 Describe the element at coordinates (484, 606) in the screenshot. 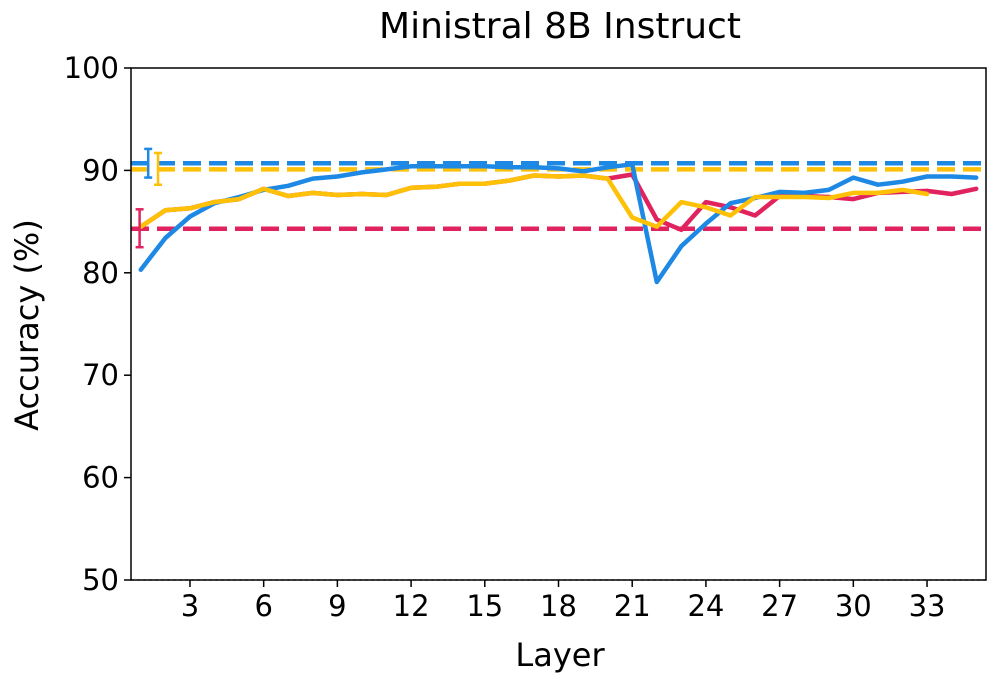

I see `x-tick-label: 15` at that location.